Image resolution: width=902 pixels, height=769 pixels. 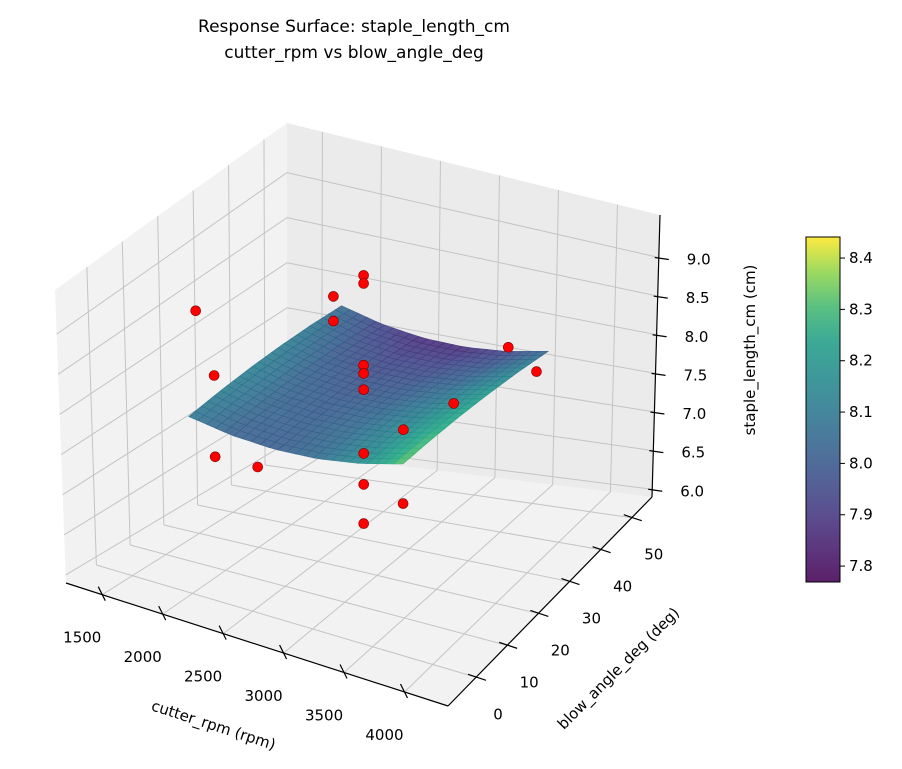 I want to click on z-tick-label: 6.5, so click(x=693, y=453).